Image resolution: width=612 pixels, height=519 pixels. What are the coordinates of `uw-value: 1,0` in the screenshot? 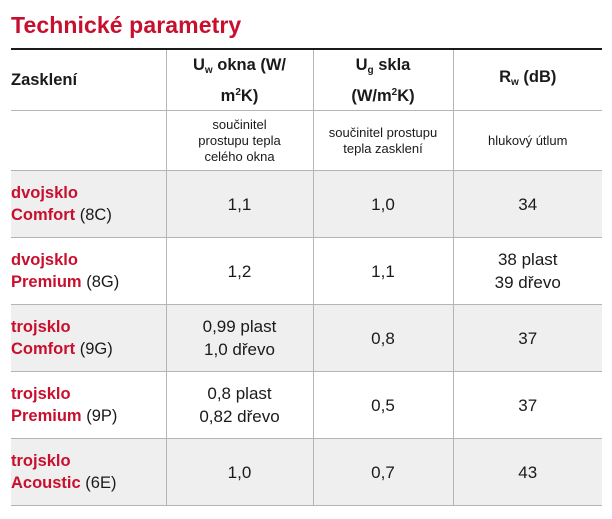 It's located at (239, 472).